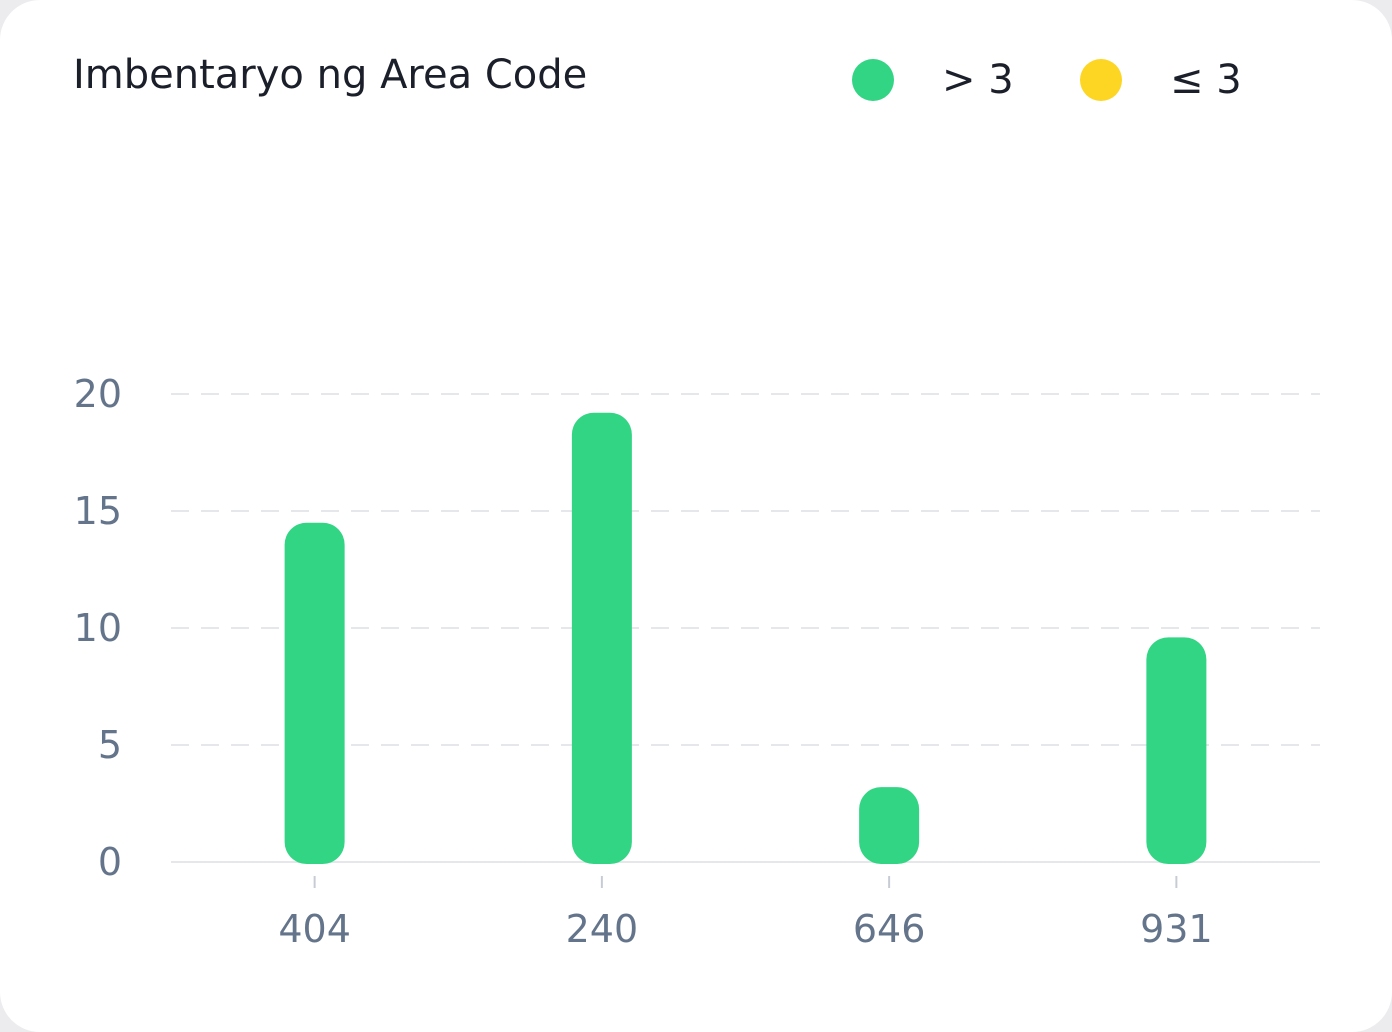 The width and height of the screenshot is (1392, 1032). Describe the element at coordinates (1206, 80) in the screenshot. I see `legend-label-below: ≤ 3` at that location.